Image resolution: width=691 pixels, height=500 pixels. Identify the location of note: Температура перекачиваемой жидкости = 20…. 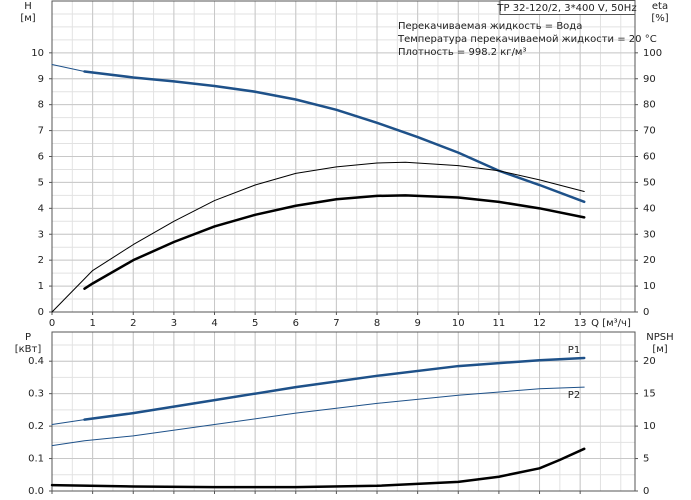
(527, 39).